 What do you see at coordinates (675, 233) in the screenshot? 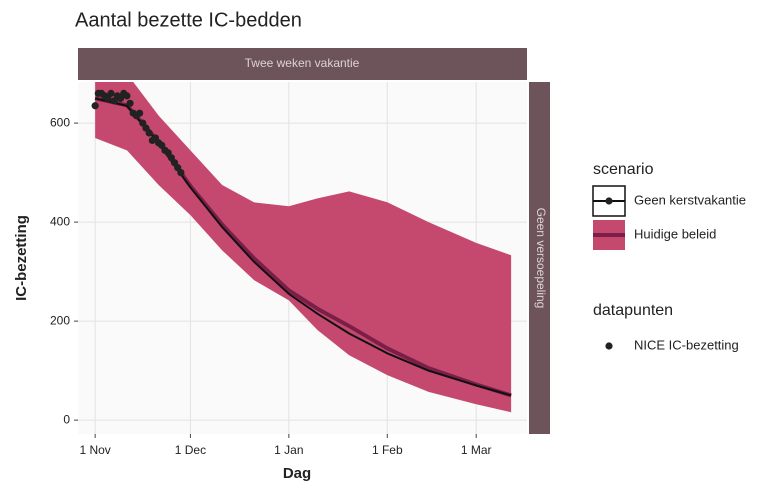
I see `legend-label: Huidige beleid` at bounding box center [675, 233].